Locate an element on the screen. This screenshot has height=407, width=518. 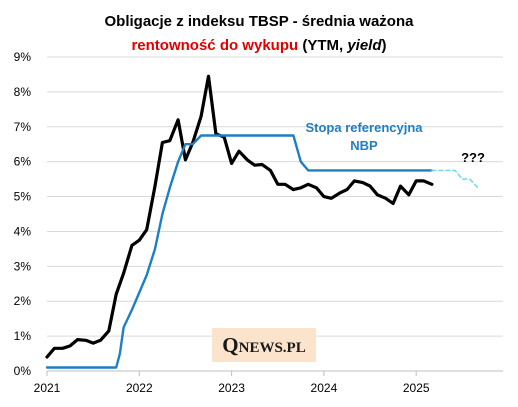
y-tick-label: 0% is located at coordinates (23, 371).